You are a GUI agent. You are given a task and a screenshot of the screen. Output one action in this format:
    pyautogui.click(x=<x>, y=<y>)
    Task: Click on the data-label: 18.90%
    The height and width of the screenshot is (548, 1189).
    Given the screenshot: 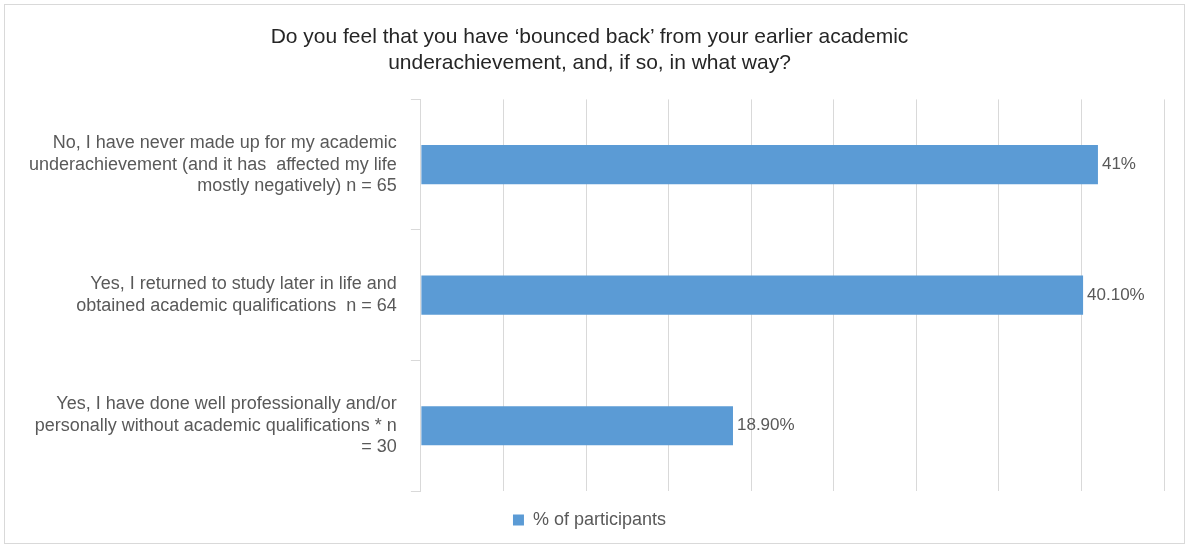 What is the action you would take?
    pyautogui.click(x=765, y=425)
    